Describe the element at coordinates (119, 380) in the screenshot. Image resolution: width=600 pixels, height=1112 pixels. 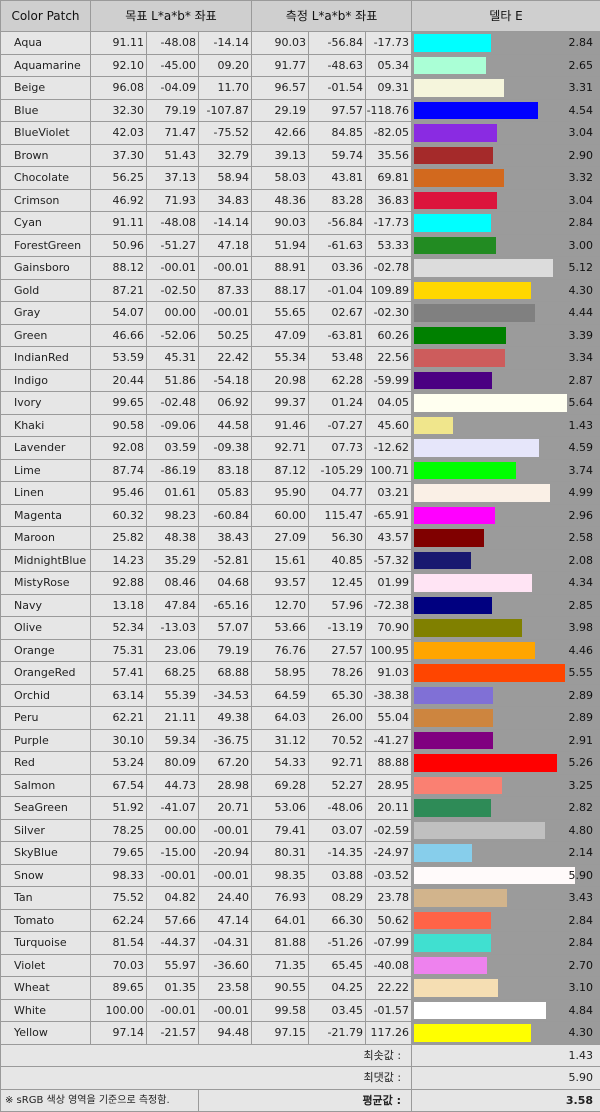
I see `target-L-value: 20.44` at that location.